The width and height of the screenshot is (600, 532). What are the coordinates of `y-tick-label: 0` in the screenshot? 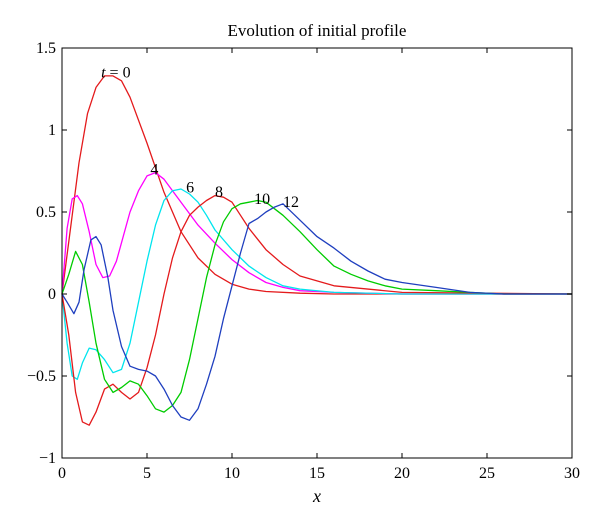 It's located at (52, 294).